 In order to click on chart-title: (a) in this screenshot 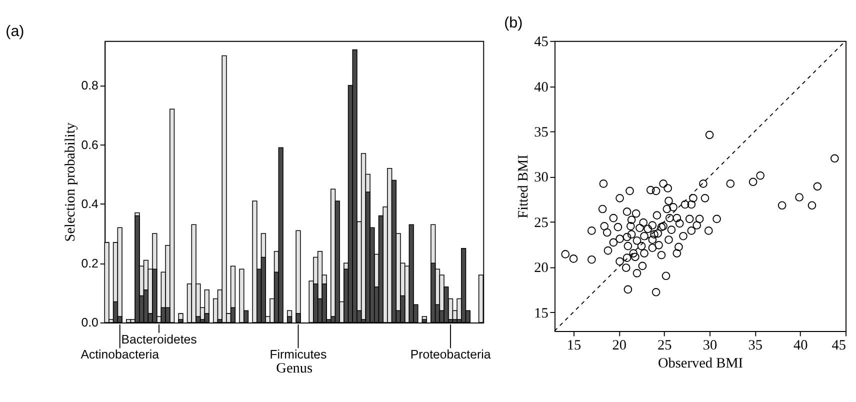, I will do `click(15, 31)`.